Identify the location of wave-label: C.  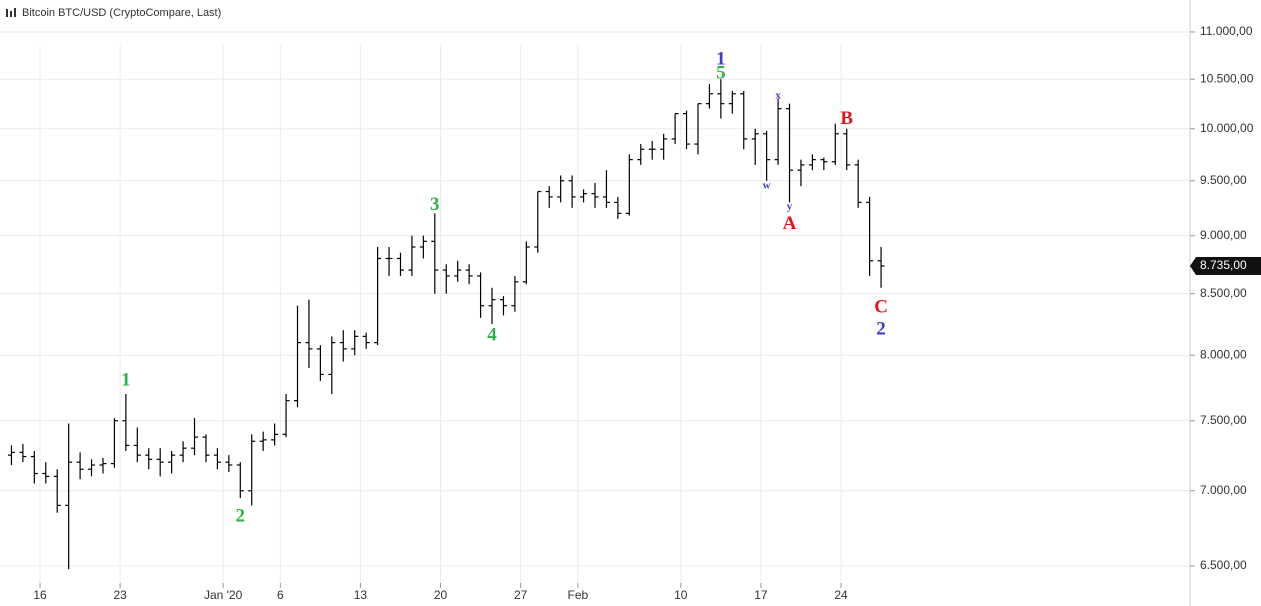
(881, 306).